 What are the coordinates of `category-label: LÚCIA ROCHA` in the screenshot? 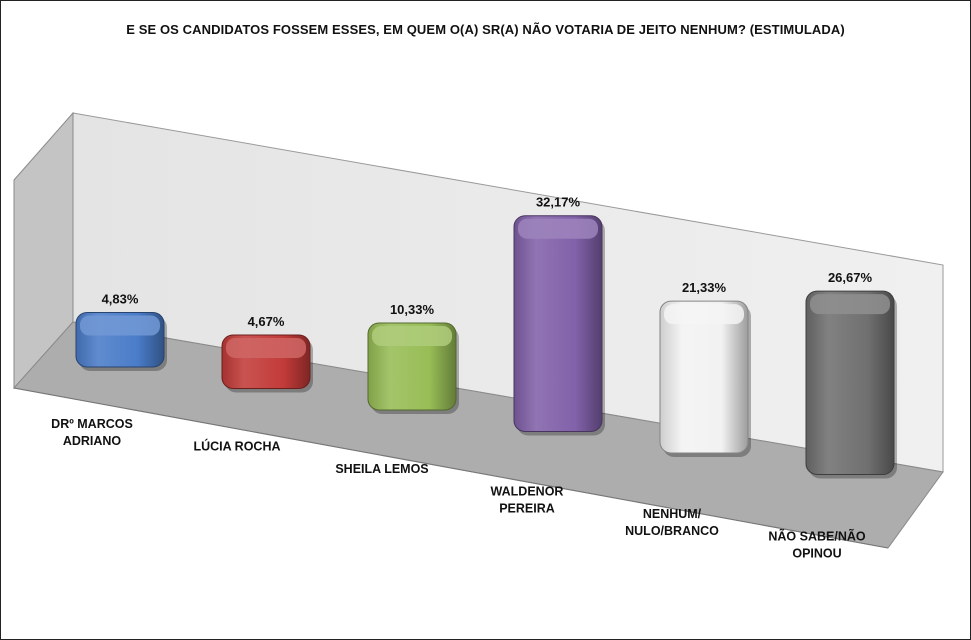 It's located at (236, 446).